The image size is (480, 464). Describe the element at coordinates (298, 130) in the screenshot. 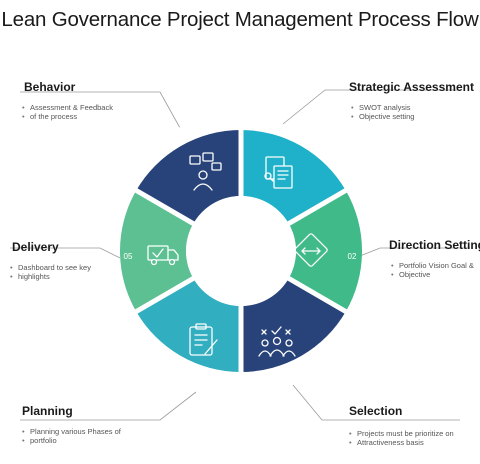

I see `step-number-01: 01` at that location.